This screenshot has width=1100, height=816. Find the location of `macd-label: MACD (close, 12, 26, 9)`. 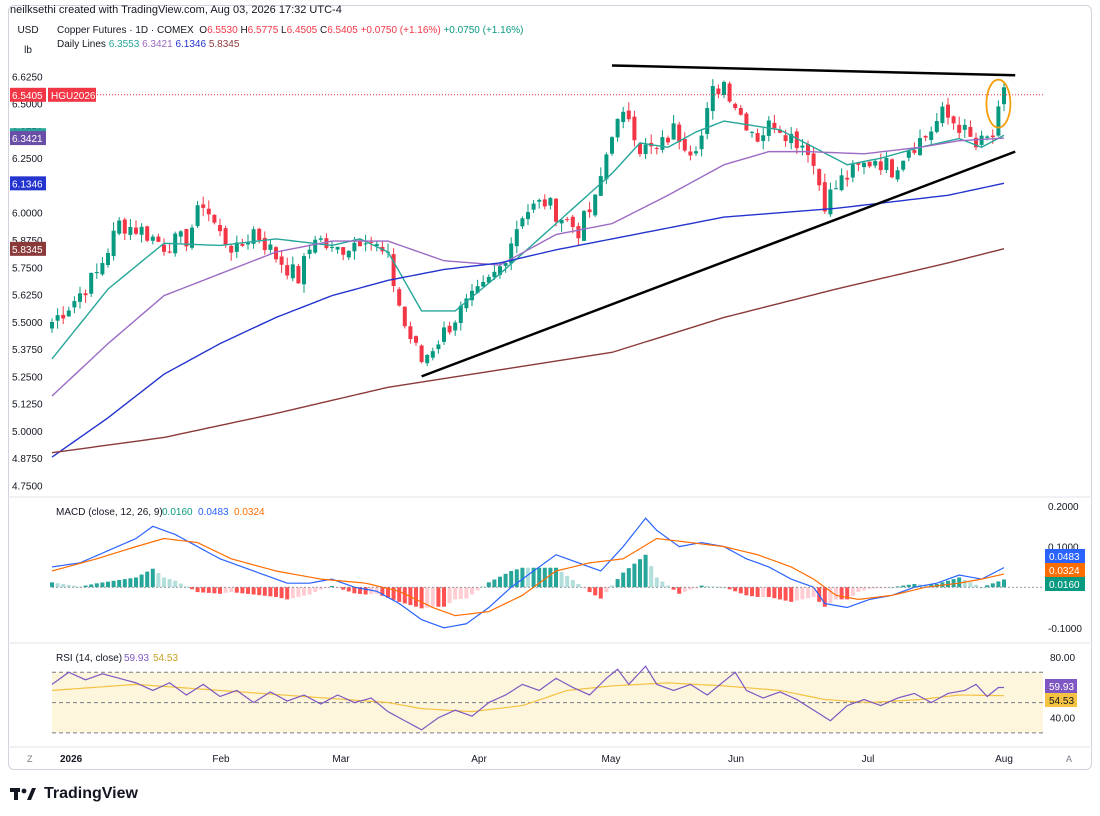

macd-label: MACD (close, 12, 26, 9) is located at coordinates (109, 512).